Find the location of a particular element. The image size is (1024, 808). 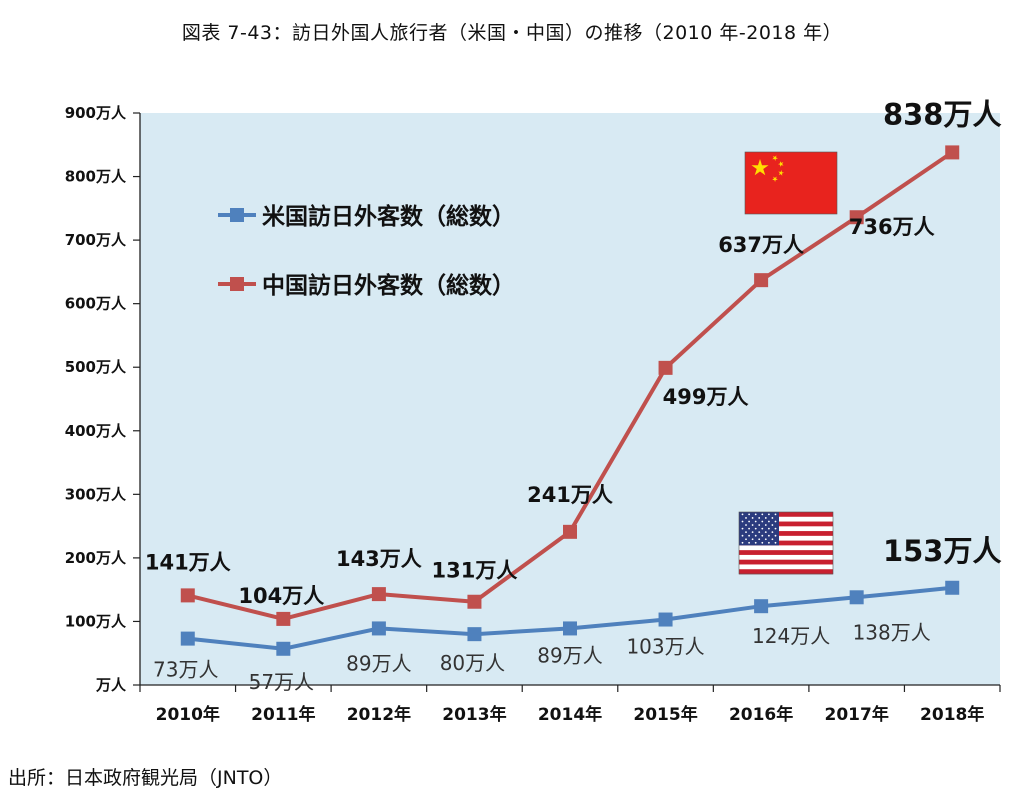

us-flag-canton is located at coordinates (759, 529).